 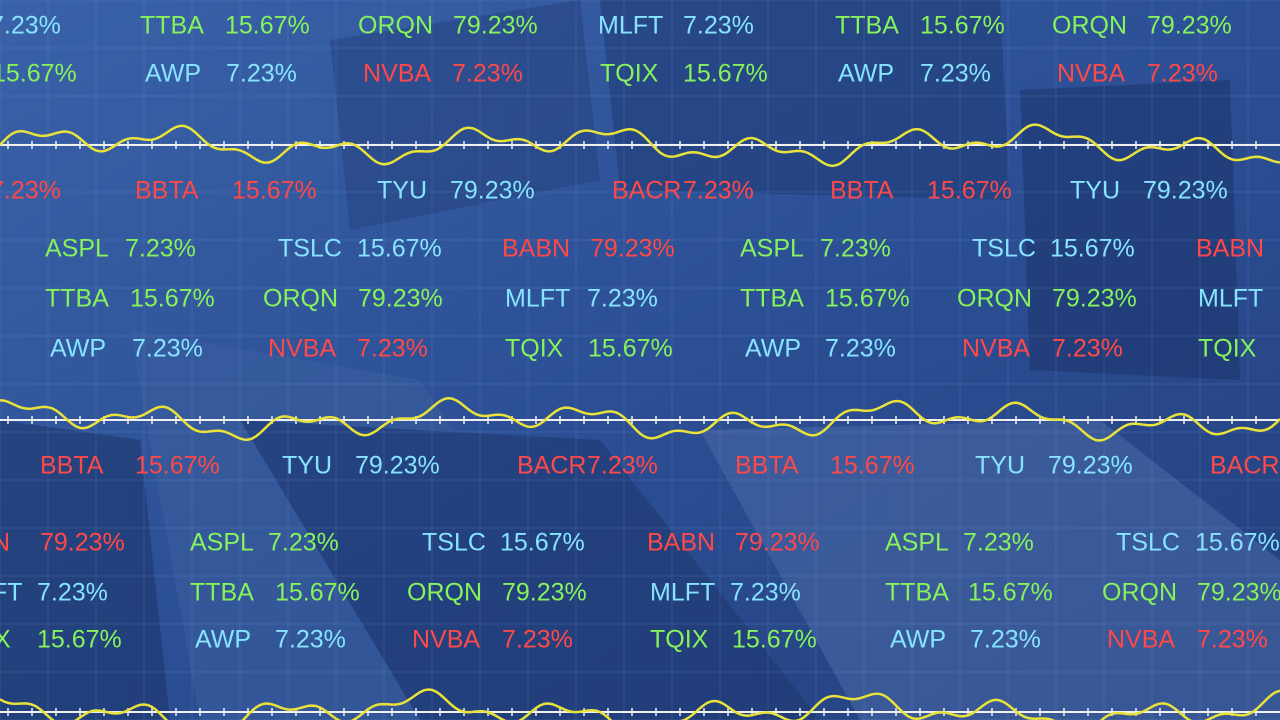 I want to click on ticker-symbol: FT, so click(x=11, y=593).